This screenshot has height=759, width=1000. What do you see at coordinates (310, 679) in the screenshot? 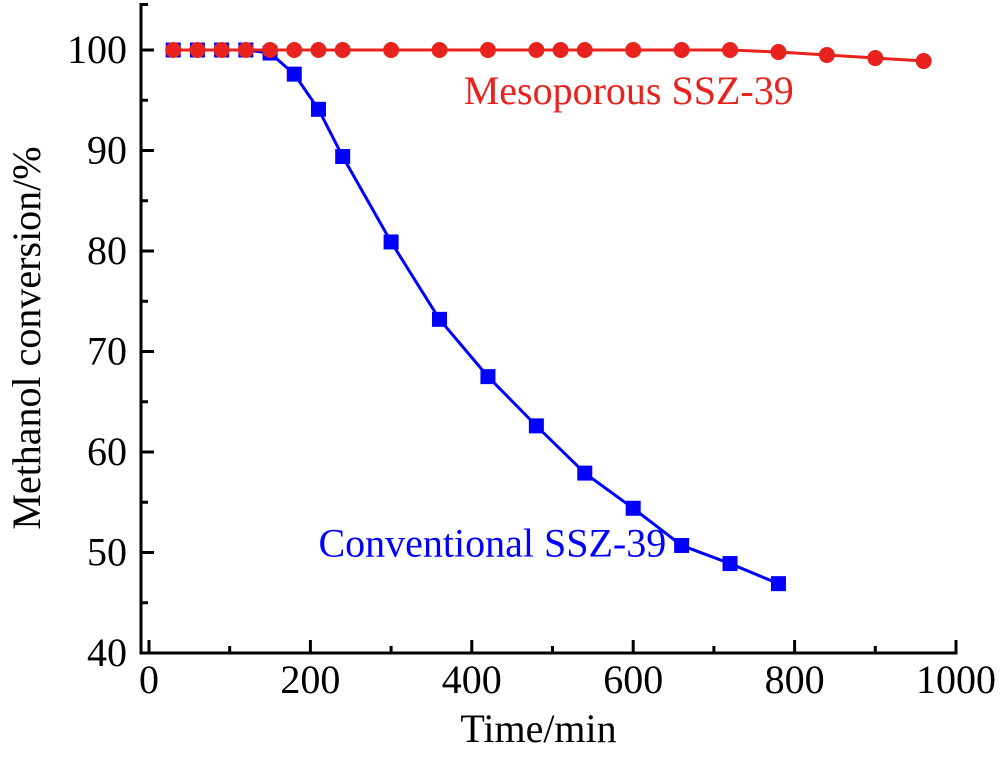
I see `x-tick-label: 200` at bounding box center [310, 679].